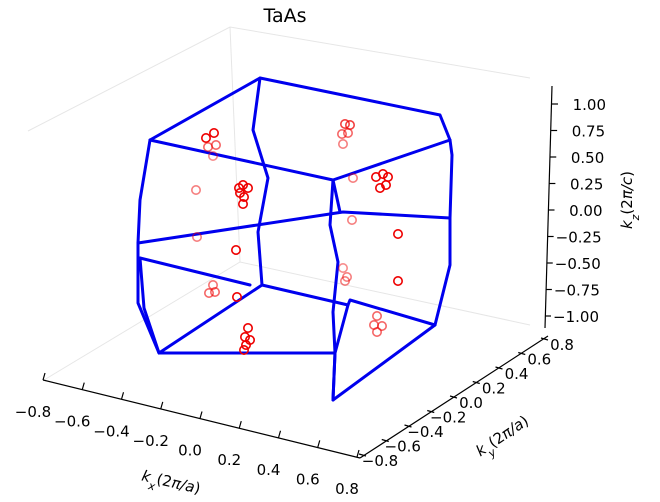 This screenshot has height=502, width=660. What do you see at coordinates (403, 447) in the screenshot?
I see `y-axis-tick-label: −0.6` at bounding box center [403, 447].